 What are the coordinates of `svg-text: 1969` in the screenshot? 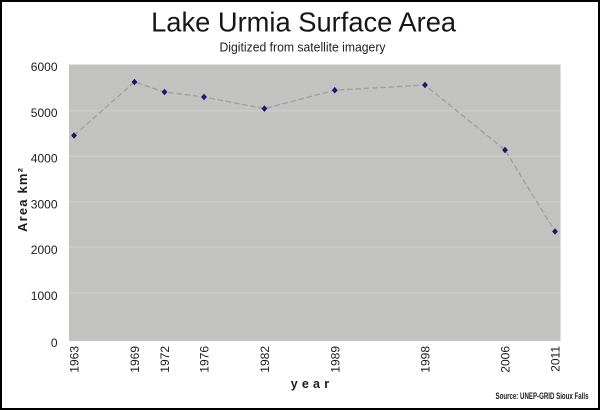 It's located at (135, 359).